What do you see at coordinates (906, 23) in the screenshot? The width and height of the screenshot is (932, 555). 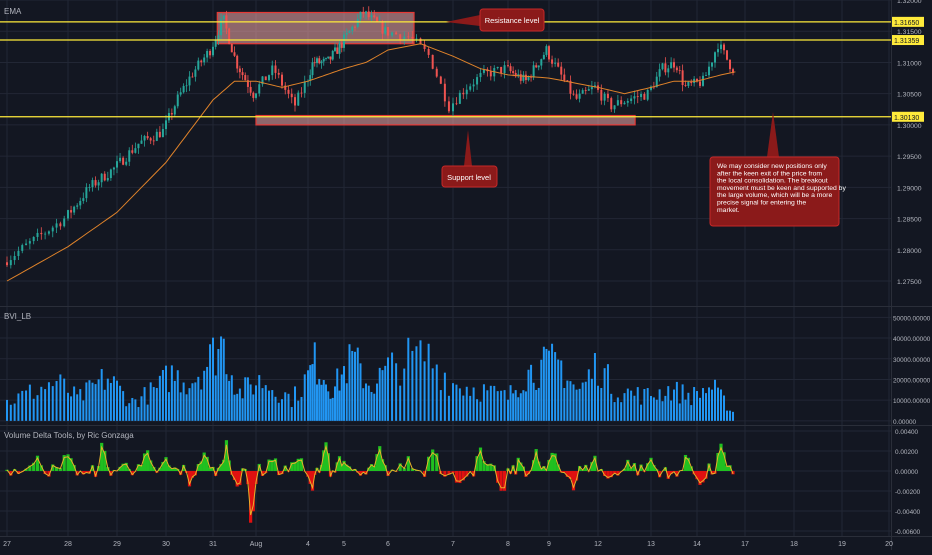 I see `price-level-label: 1.31650` at bounding box center [906, 23].